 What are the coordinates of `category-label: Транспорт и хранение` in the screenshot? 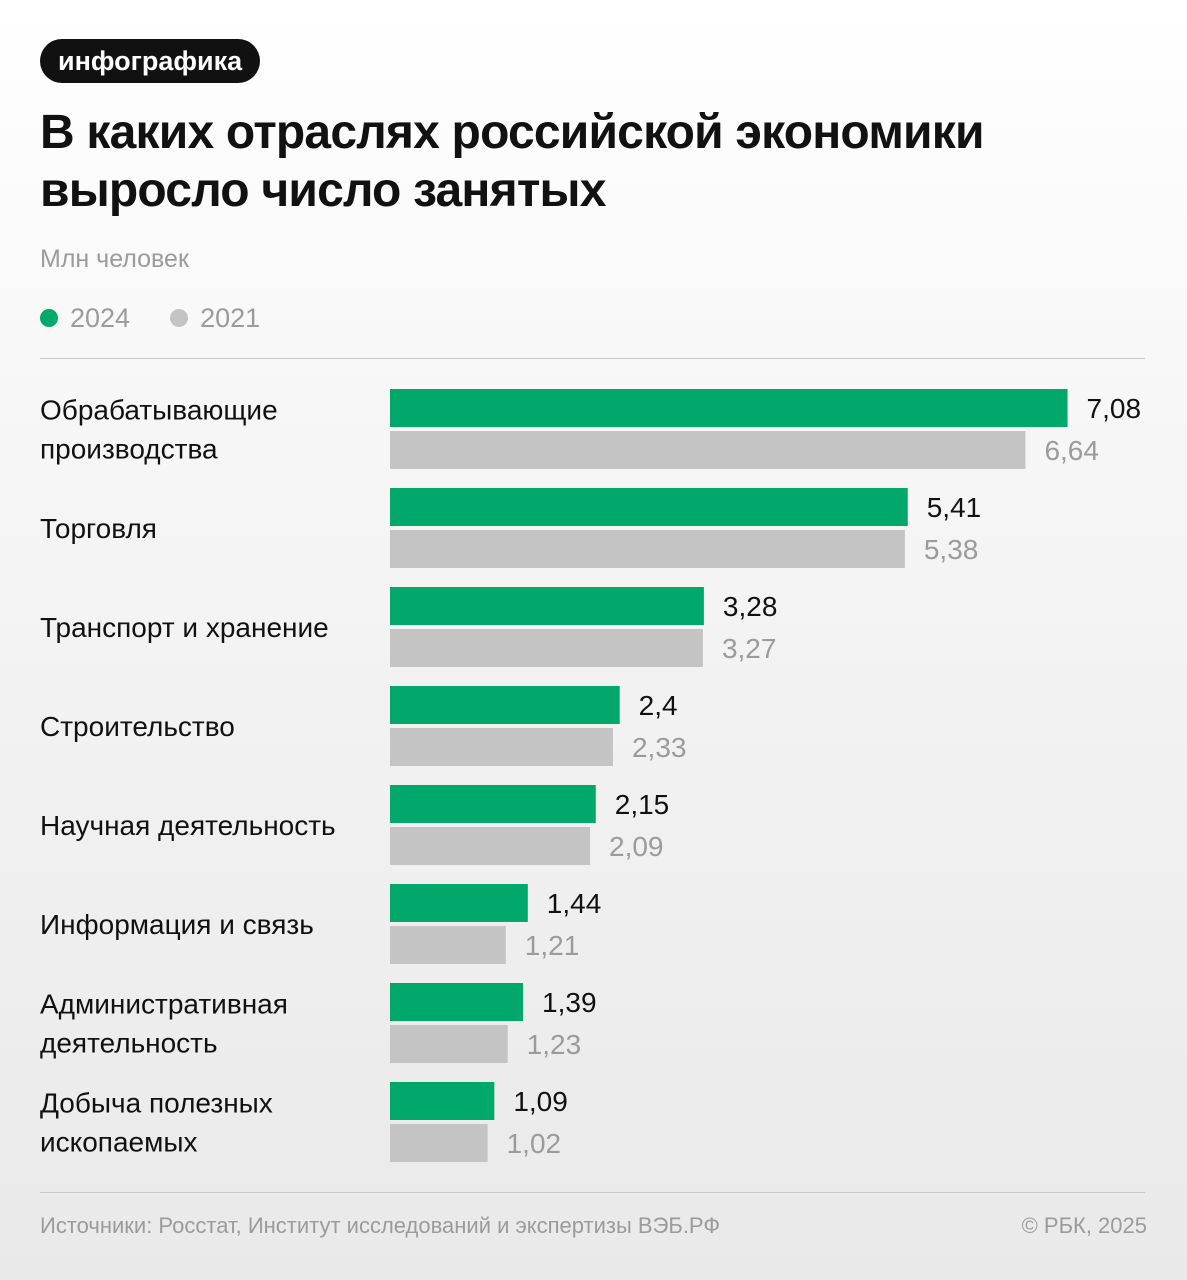 It's located at (184, 627).